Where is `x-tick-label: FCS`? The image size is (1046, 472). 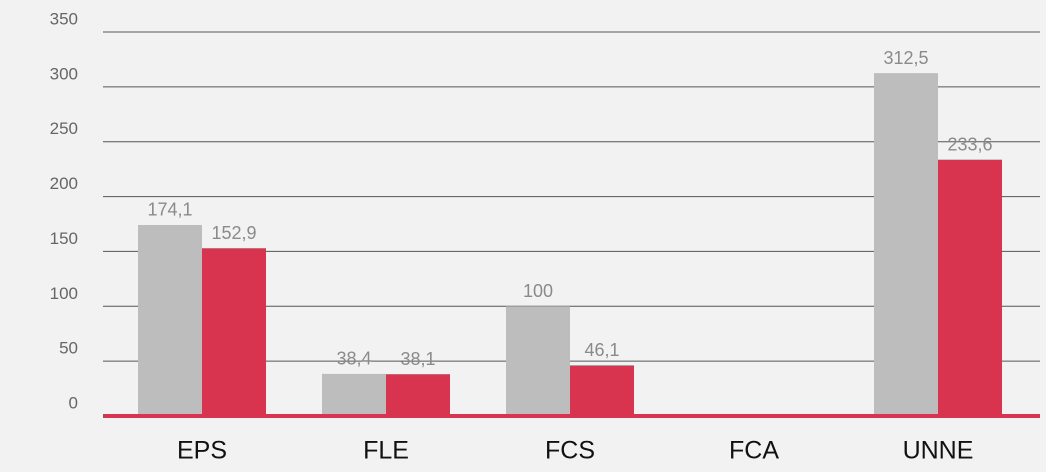
x-tick-label: FCS is located at coordinates (570, 451).